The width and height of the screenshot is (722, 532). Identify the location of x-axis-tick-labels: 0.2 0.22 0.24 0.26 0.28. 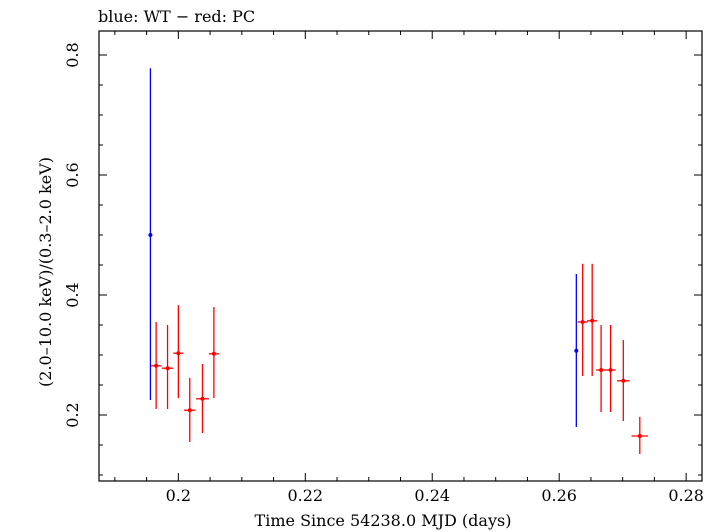
(435, 495).